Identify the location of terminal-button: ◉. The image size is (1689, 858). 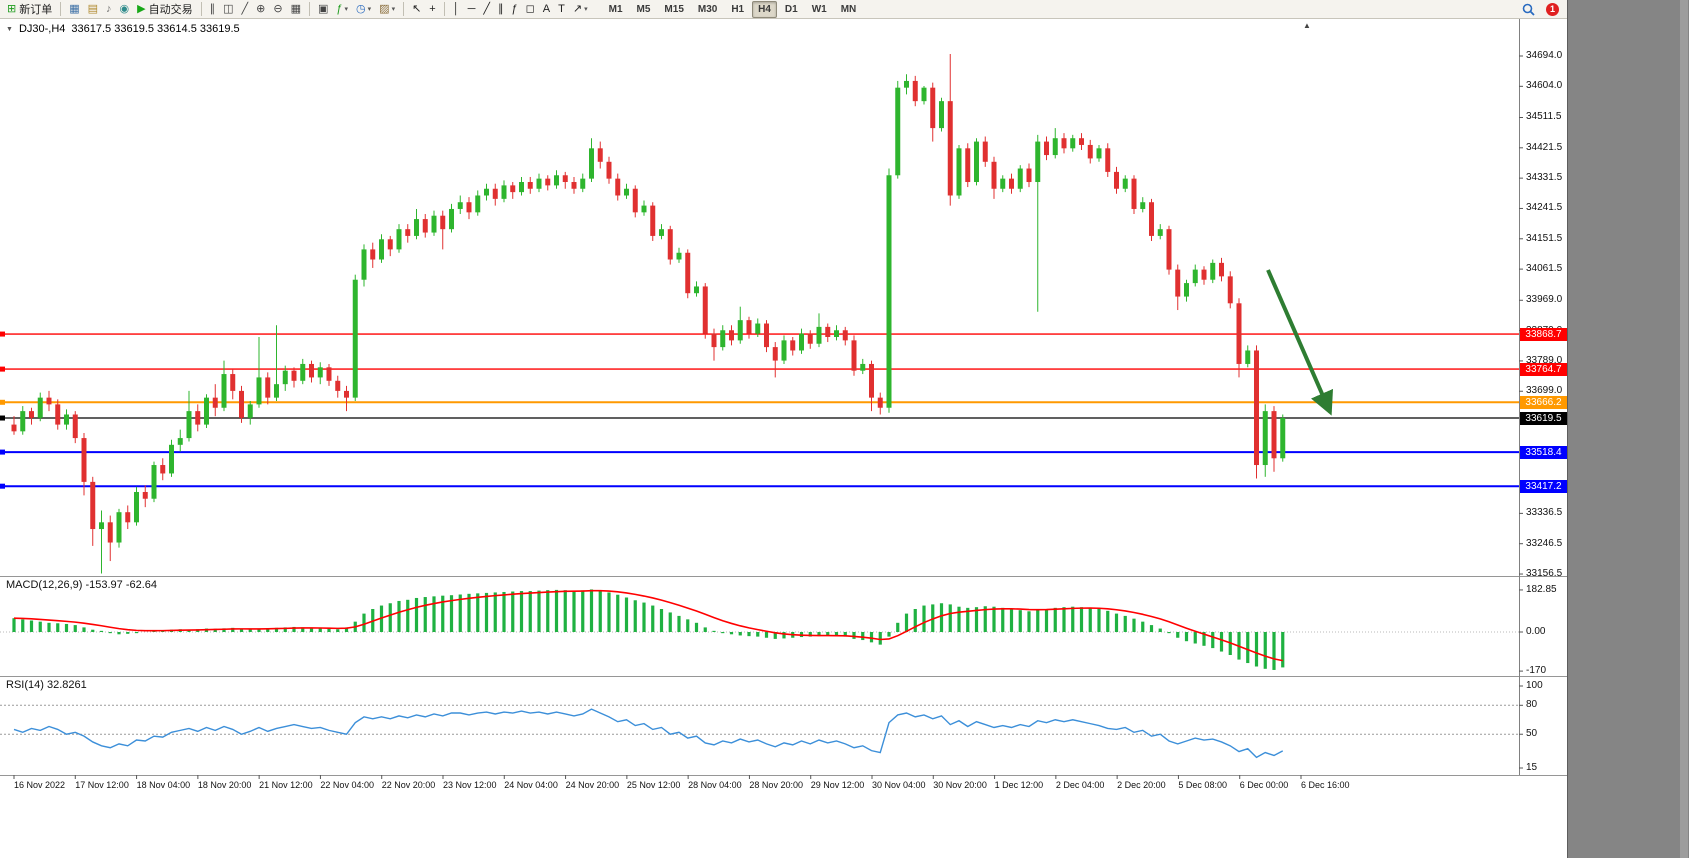
(125, 9).